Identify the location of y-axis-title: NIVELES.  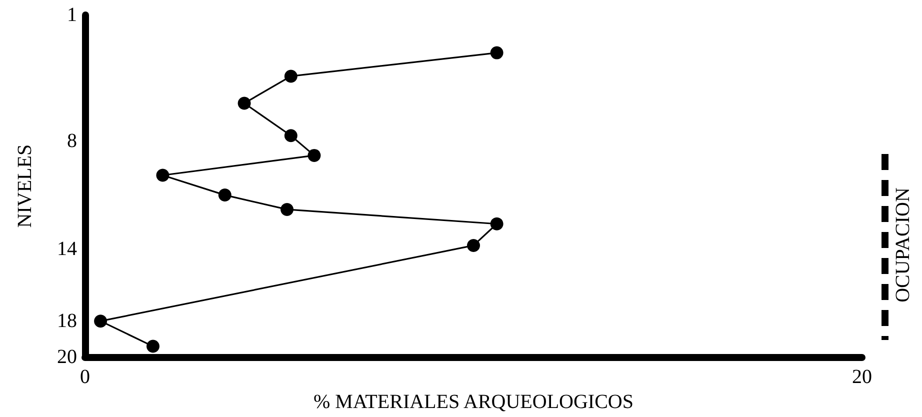
(25, 186).